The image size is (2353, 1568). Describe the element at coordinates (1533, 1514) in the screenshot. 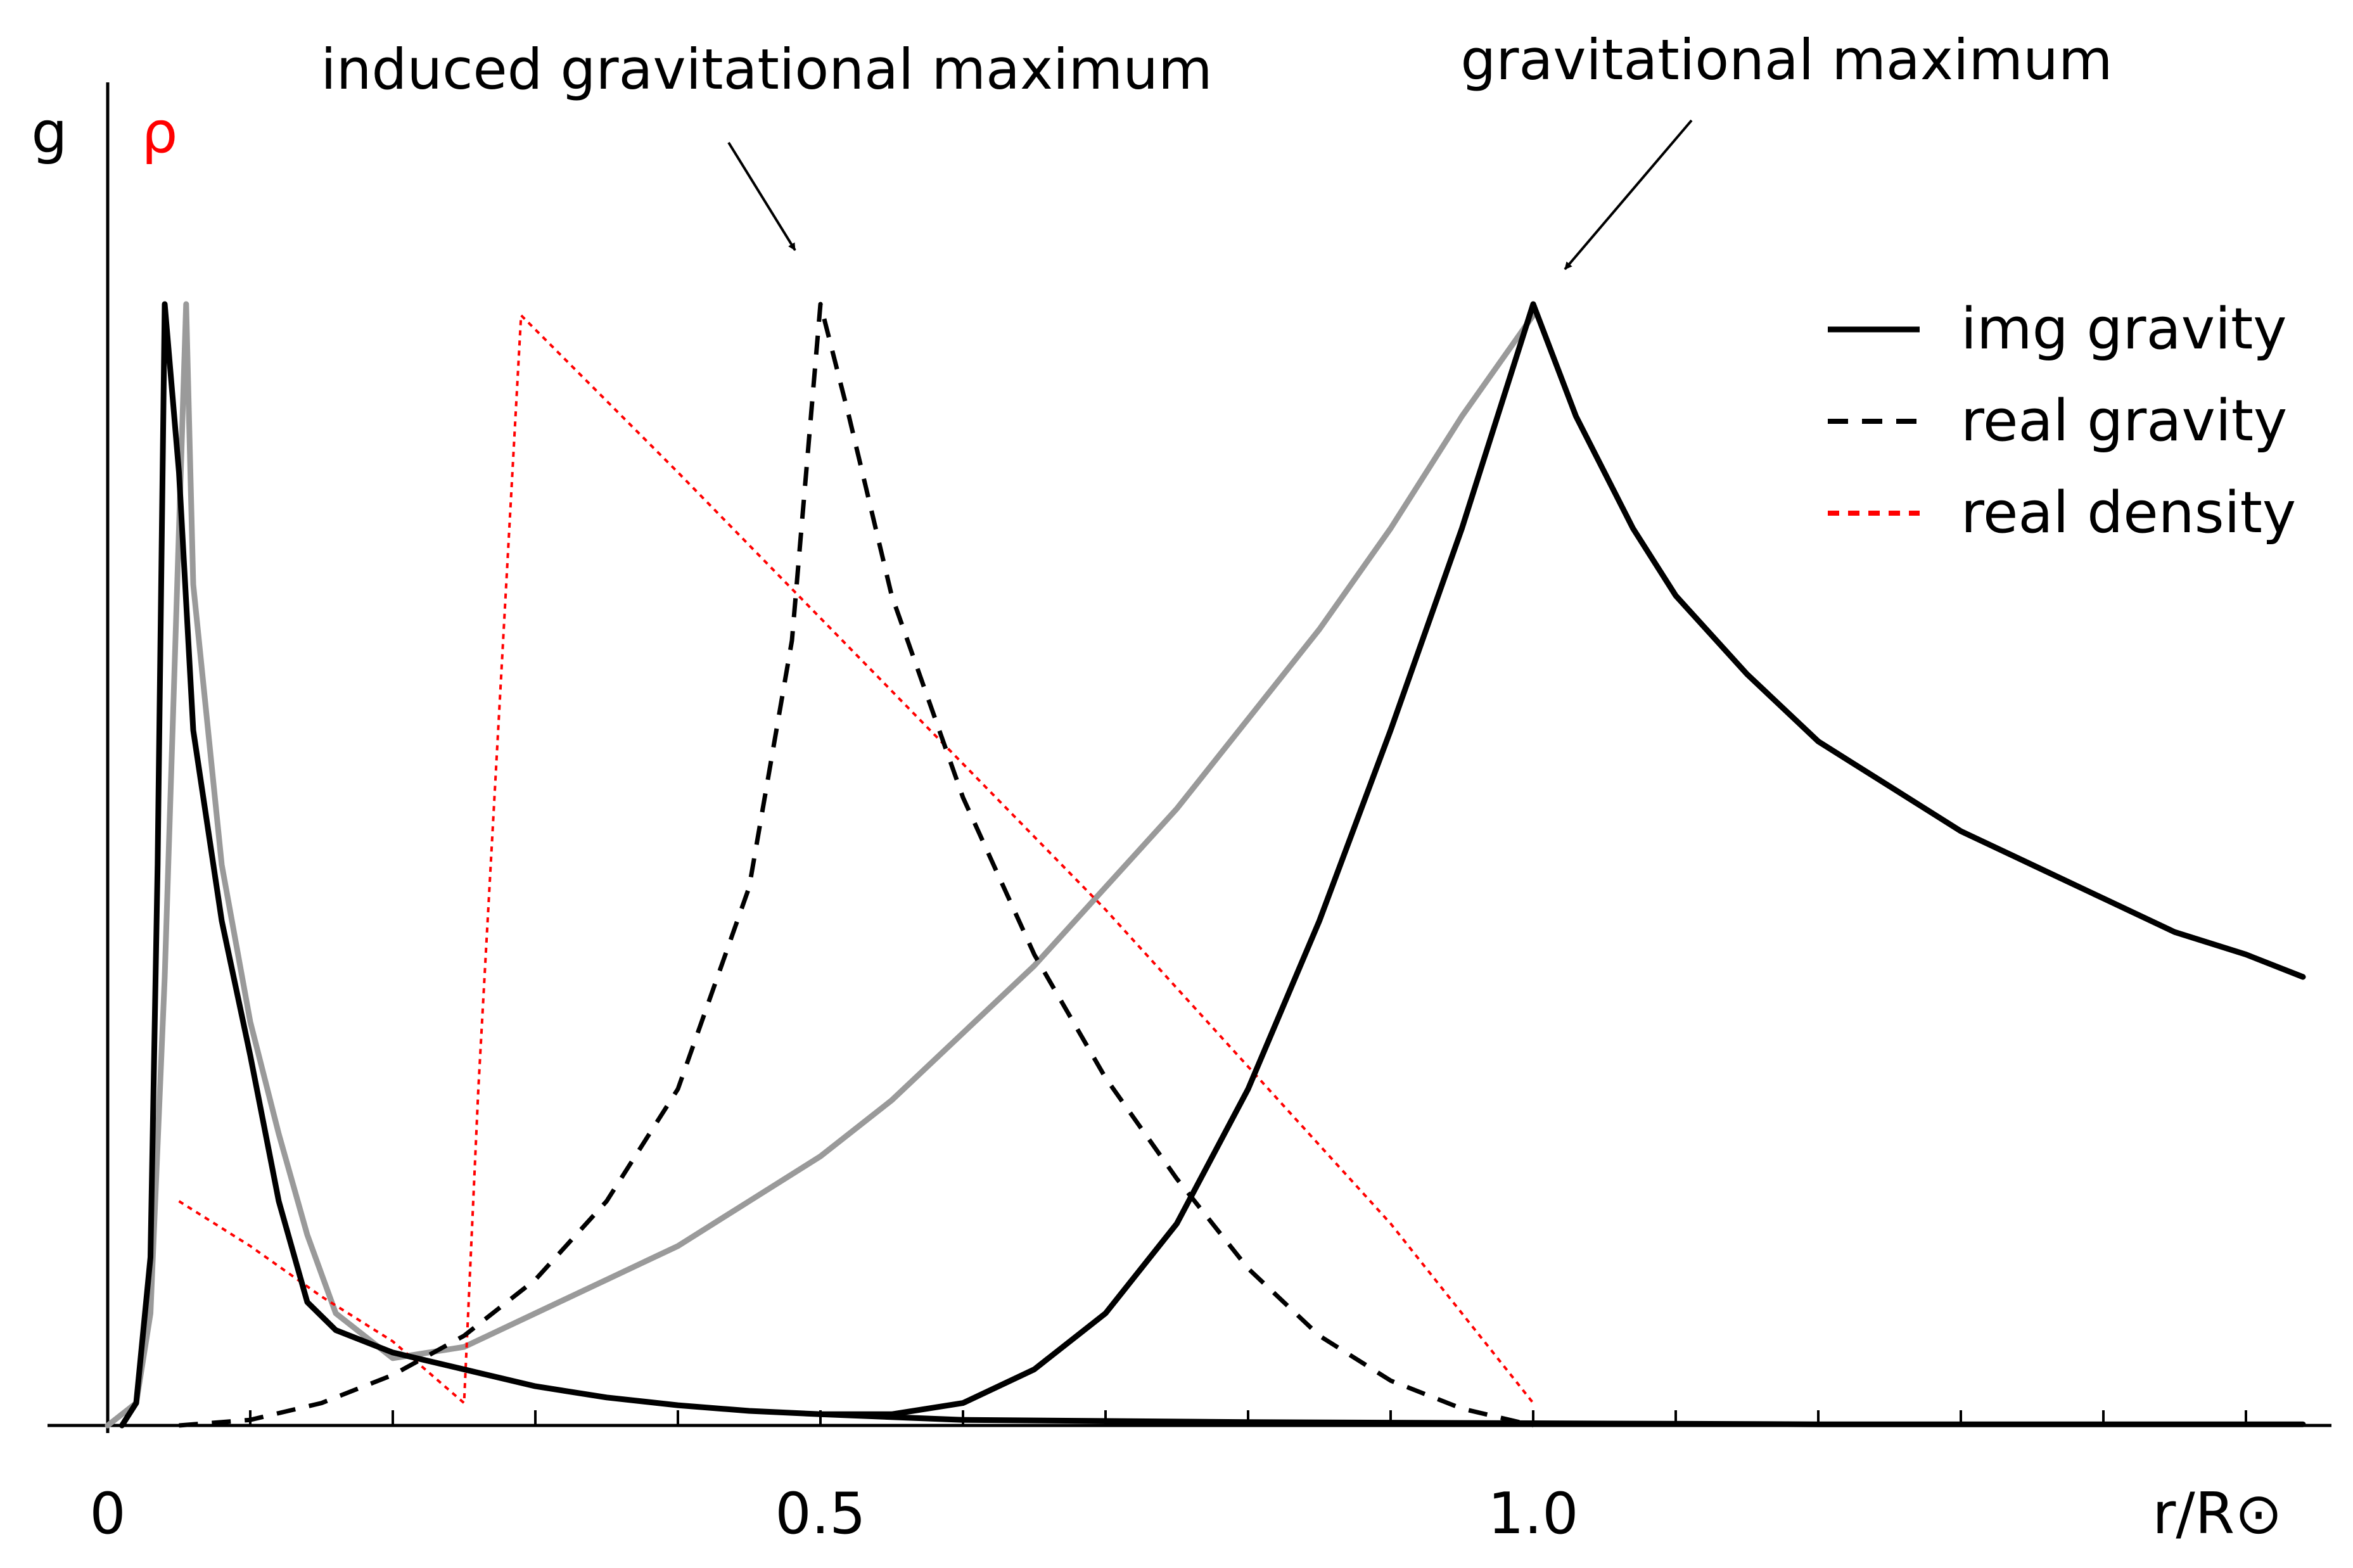

I see `x-tick-label: 1.0` at that location.